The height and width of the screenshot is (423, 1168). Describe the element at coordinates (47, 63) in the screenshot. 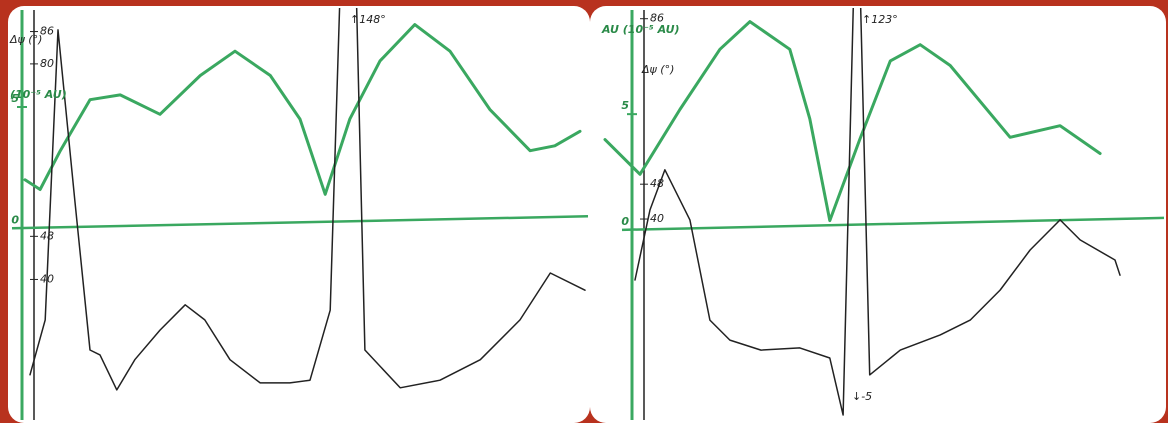

I see `y-tick-label: 80` at that location.